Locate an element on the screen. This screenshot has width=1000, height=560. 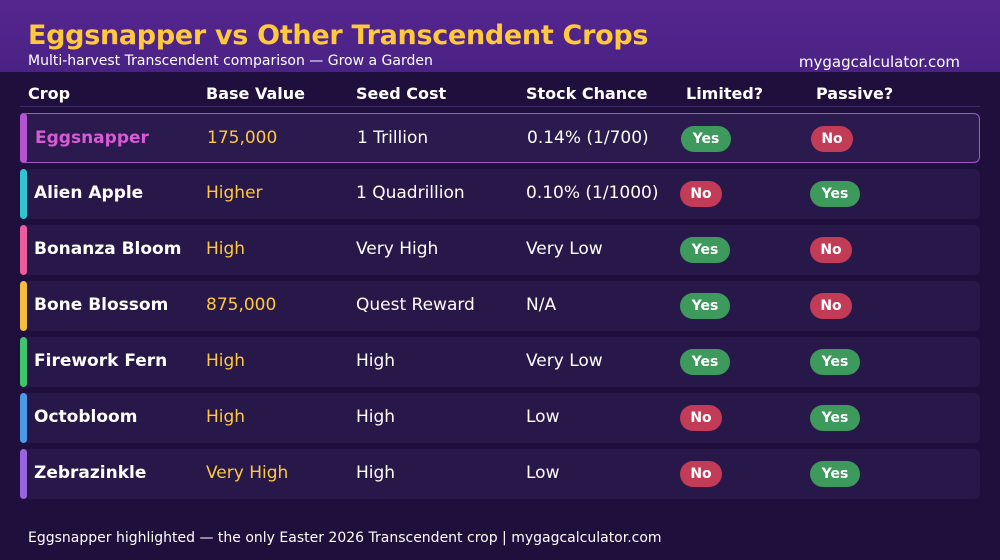
column-header-crop: Crop is located at coordinates (49, 93).